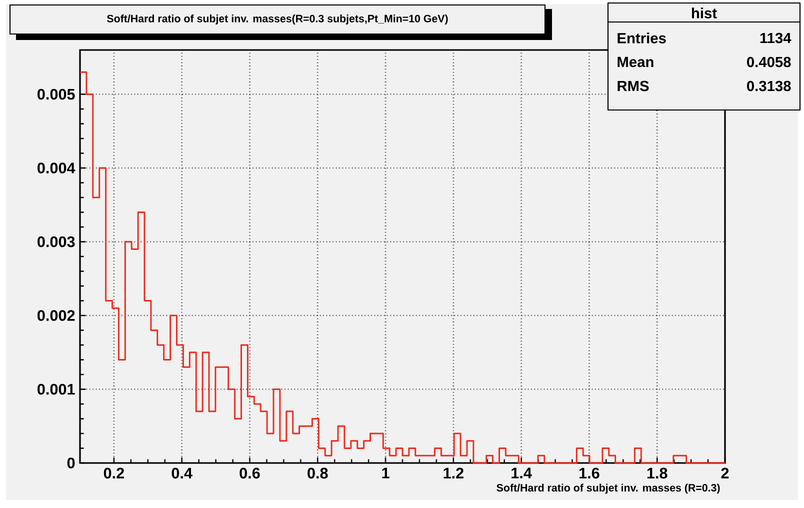 Image resolution: width=804 pixels, height=508 pixels. I want to click on y-tick-label: 0.002, so click(56, 315).